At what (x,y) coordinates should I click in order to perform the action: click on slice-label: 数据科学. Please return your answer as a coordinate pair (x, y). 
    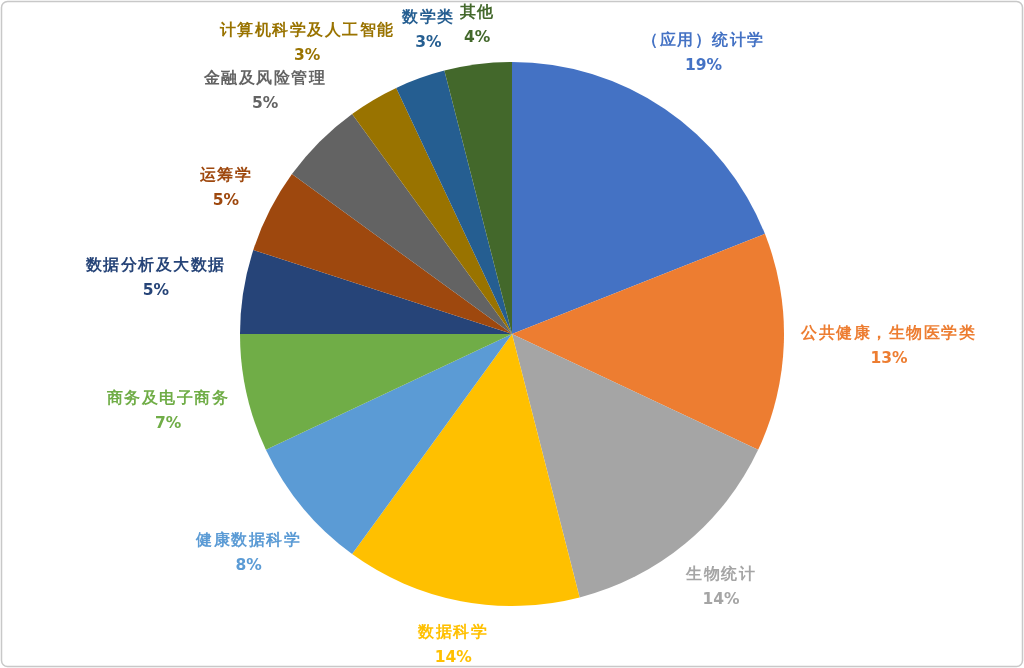
    Looking at the image, I should click on (453, 631).